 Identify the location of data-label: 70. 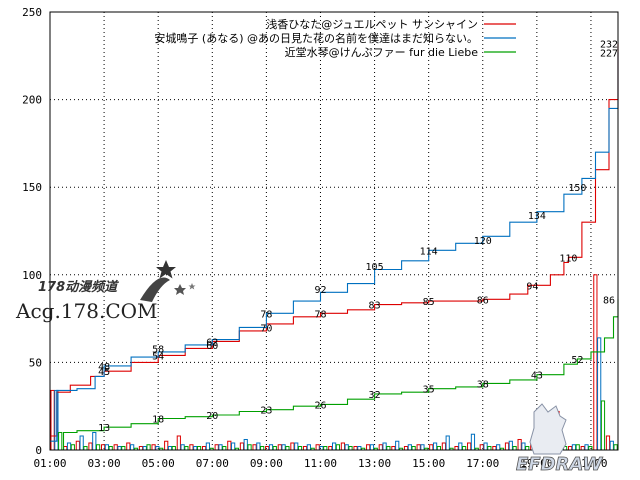
(266, 328).